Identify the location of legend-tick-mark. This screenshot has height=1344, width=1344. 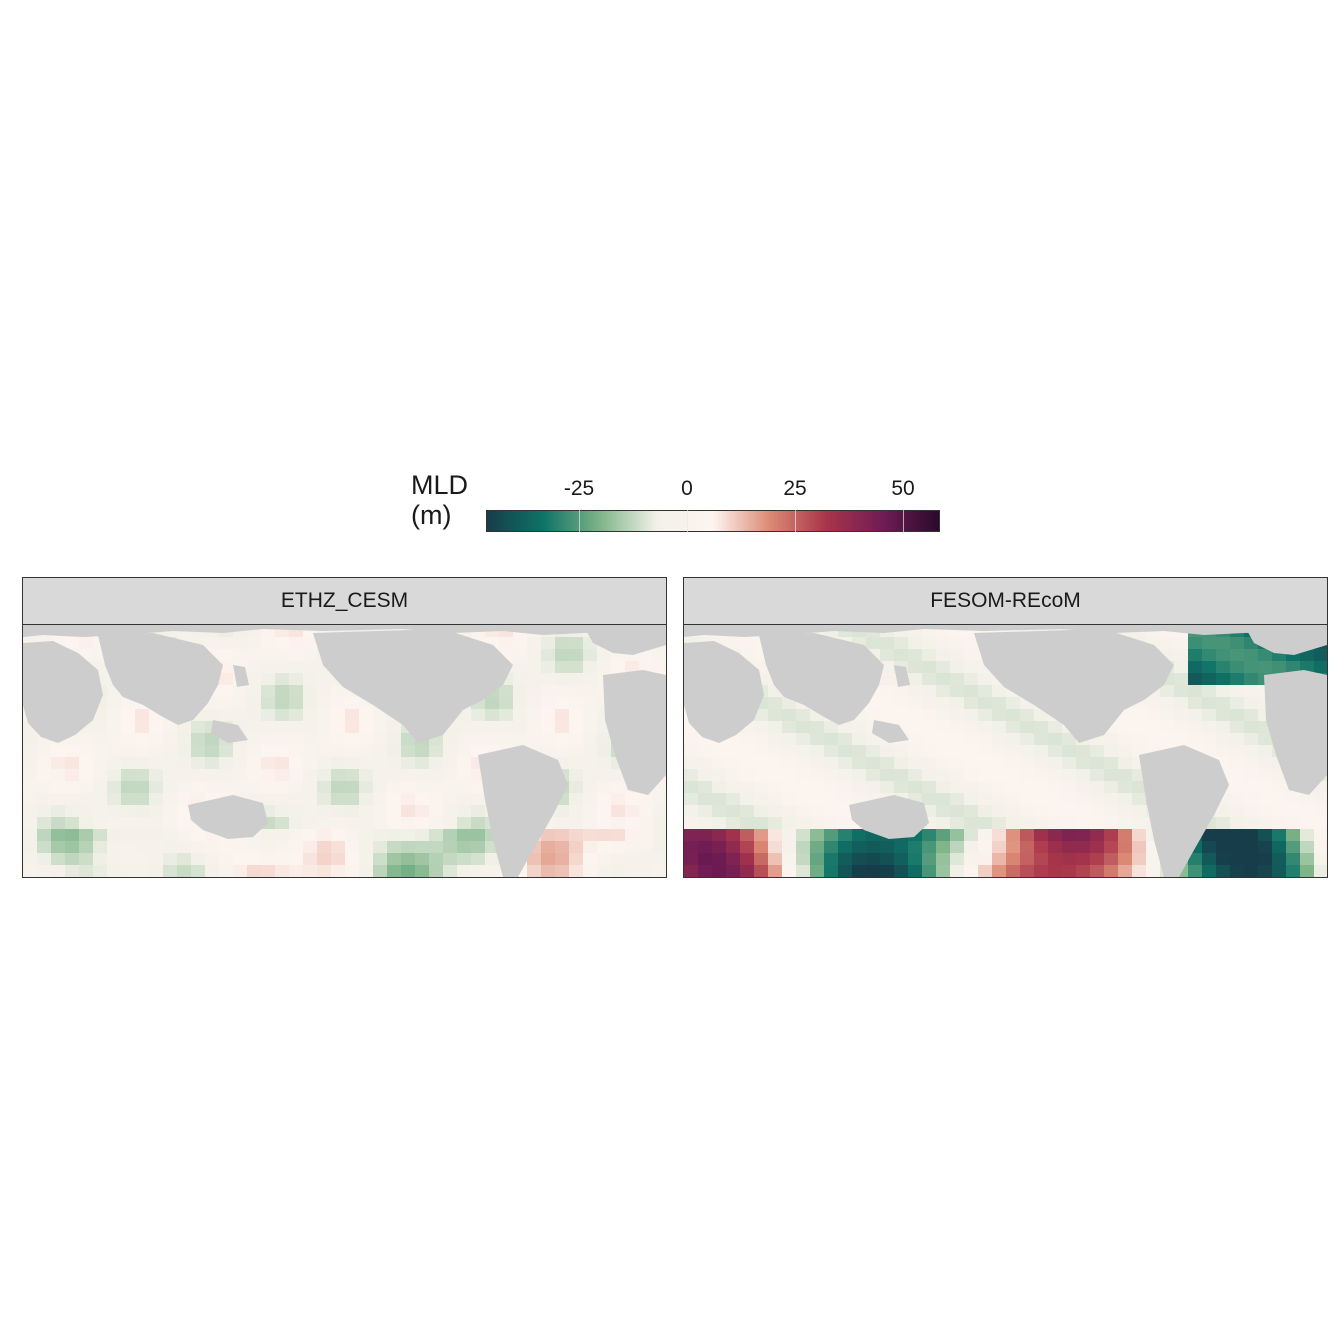
(579, 521).